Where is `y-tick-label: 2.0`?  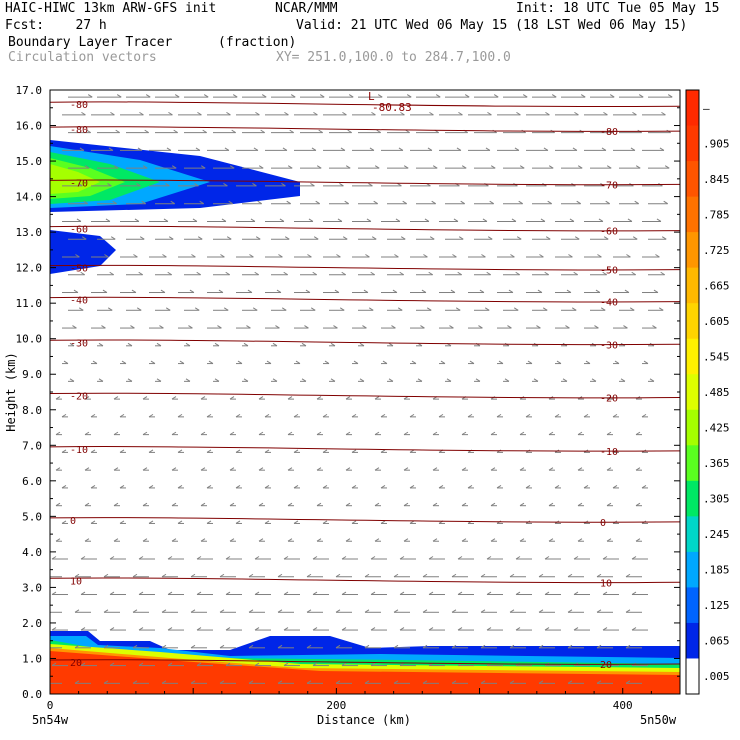
y-tick-label: 2.0 is located at coordinates (32, 623).